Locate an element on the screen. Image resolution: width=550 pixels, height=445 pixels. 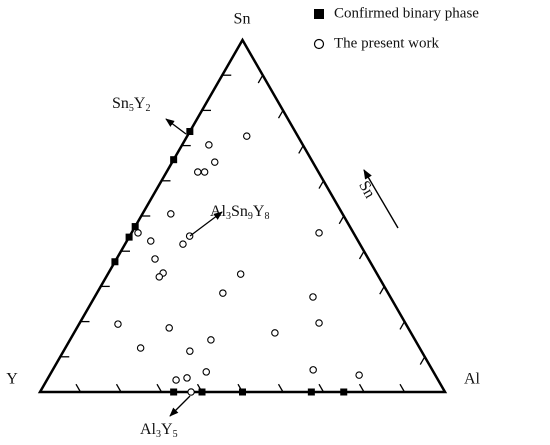
direction-label: Sn is located at coordinates (366, 189).